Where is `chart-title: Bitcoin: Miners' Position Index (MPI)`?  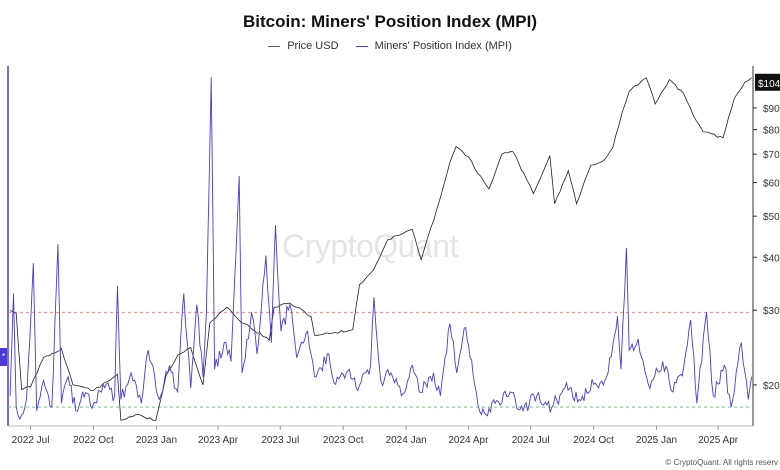 chart-title: Bitcoin: Miners' Position Index (MPI) is located at coordinates (390, 21).